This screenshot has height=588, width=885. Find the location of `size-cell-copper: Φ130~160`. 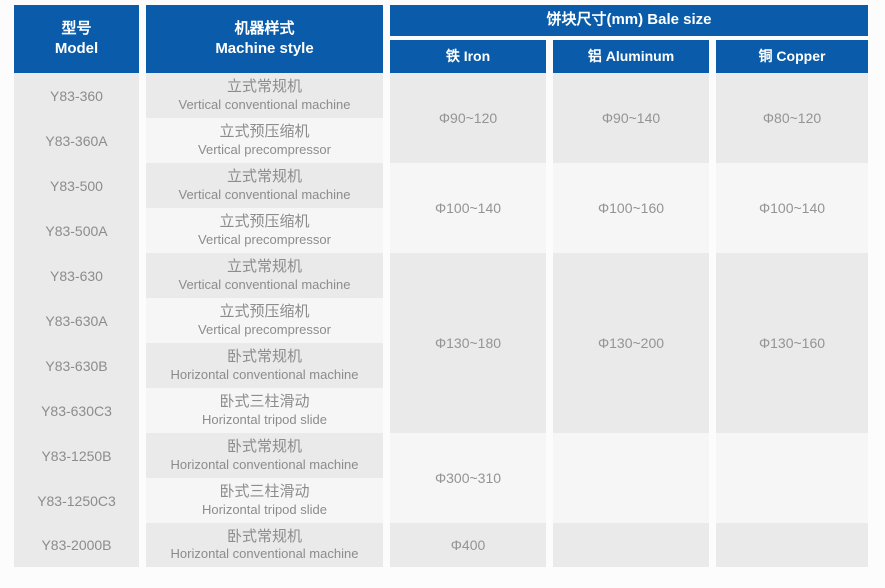

size-cell-copper: Φ130~160 is located at coordinates (792, 343).